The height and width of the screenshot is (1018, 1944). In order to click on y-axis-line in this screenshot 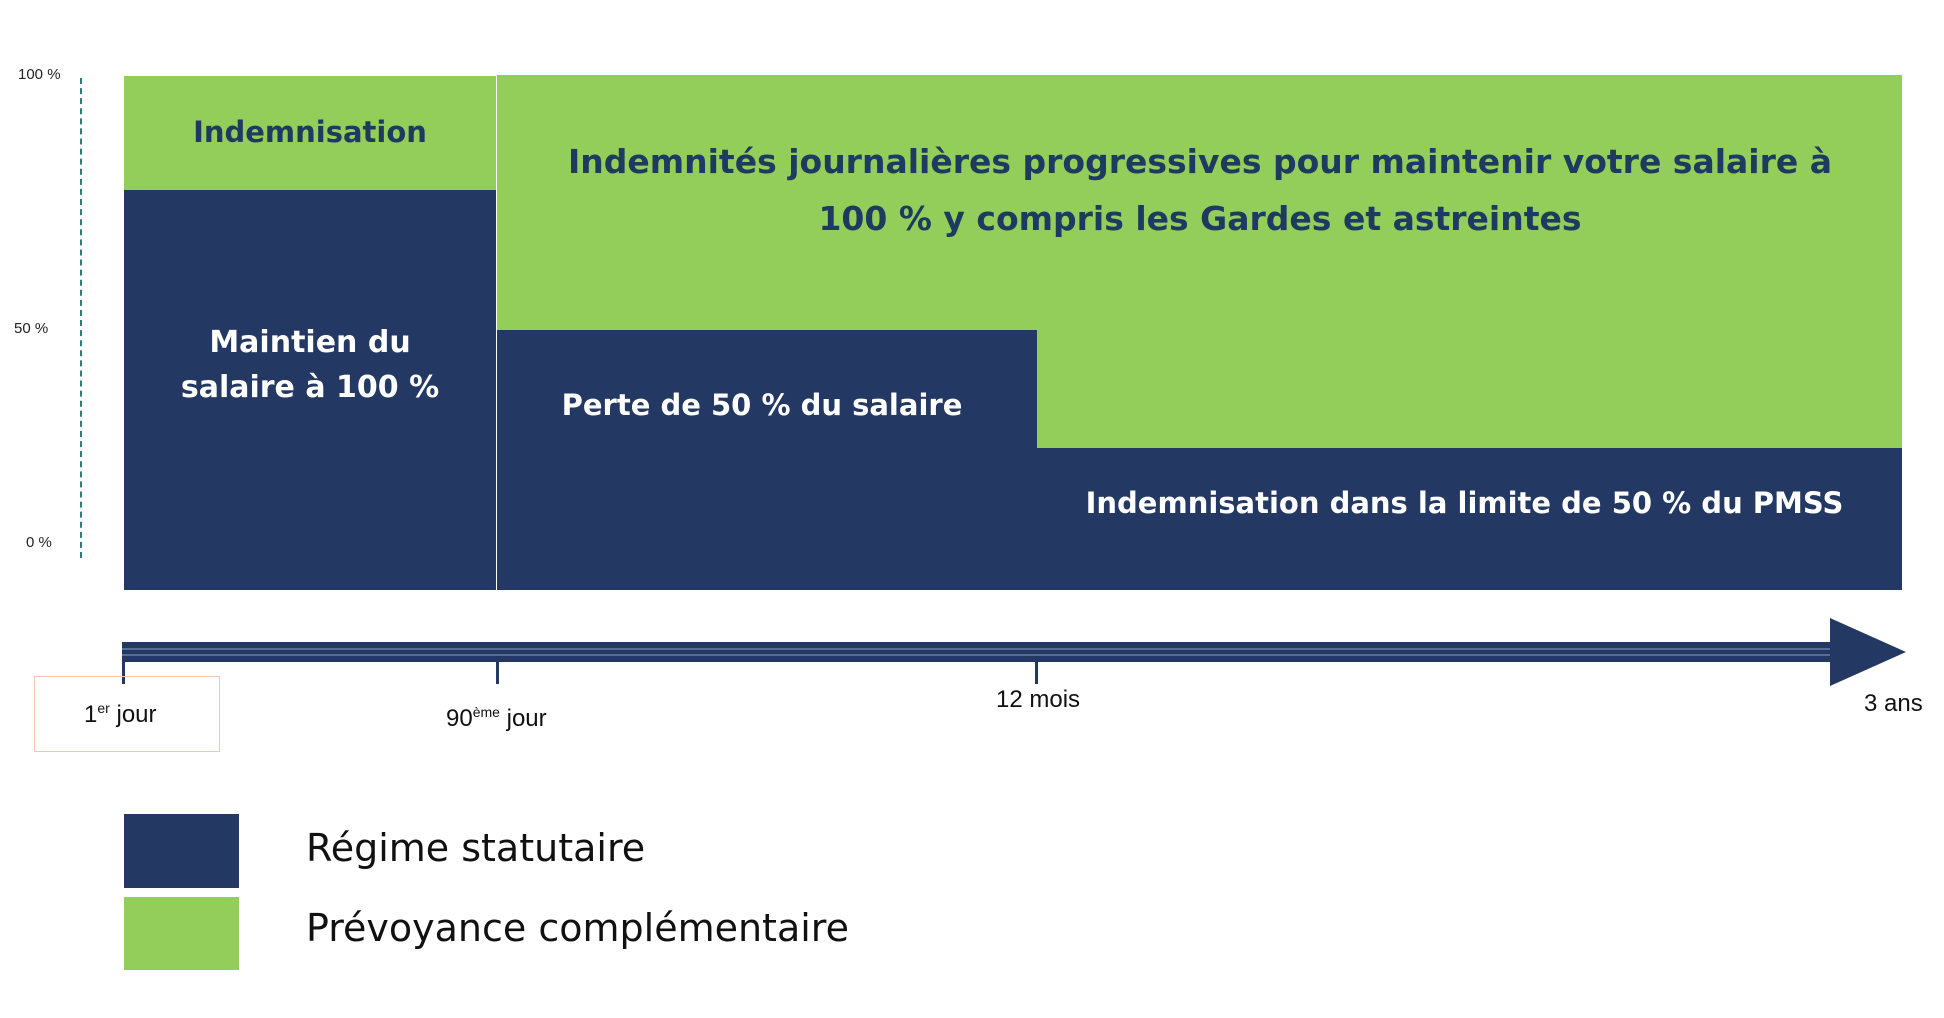, I will do `click(81, 318)`.